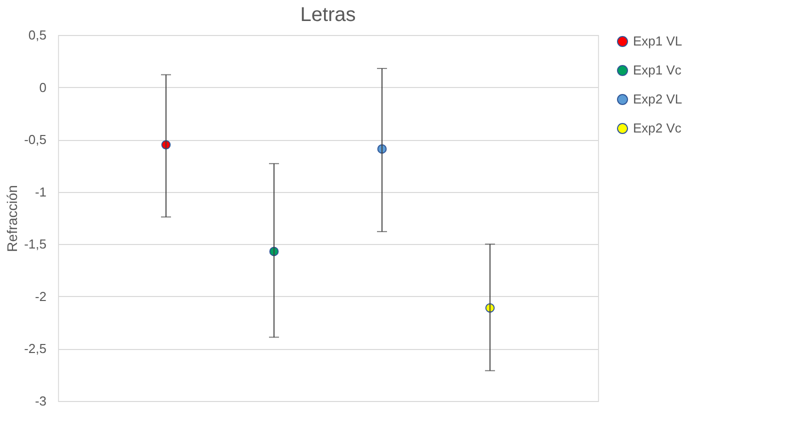 Image resolution: width=790 pixels, height=443 pixels. What do you see at coordinates (657, 70) in the screenshot?
I see `legend-label: Exp1 Vc` at bounding box center [657, 70].